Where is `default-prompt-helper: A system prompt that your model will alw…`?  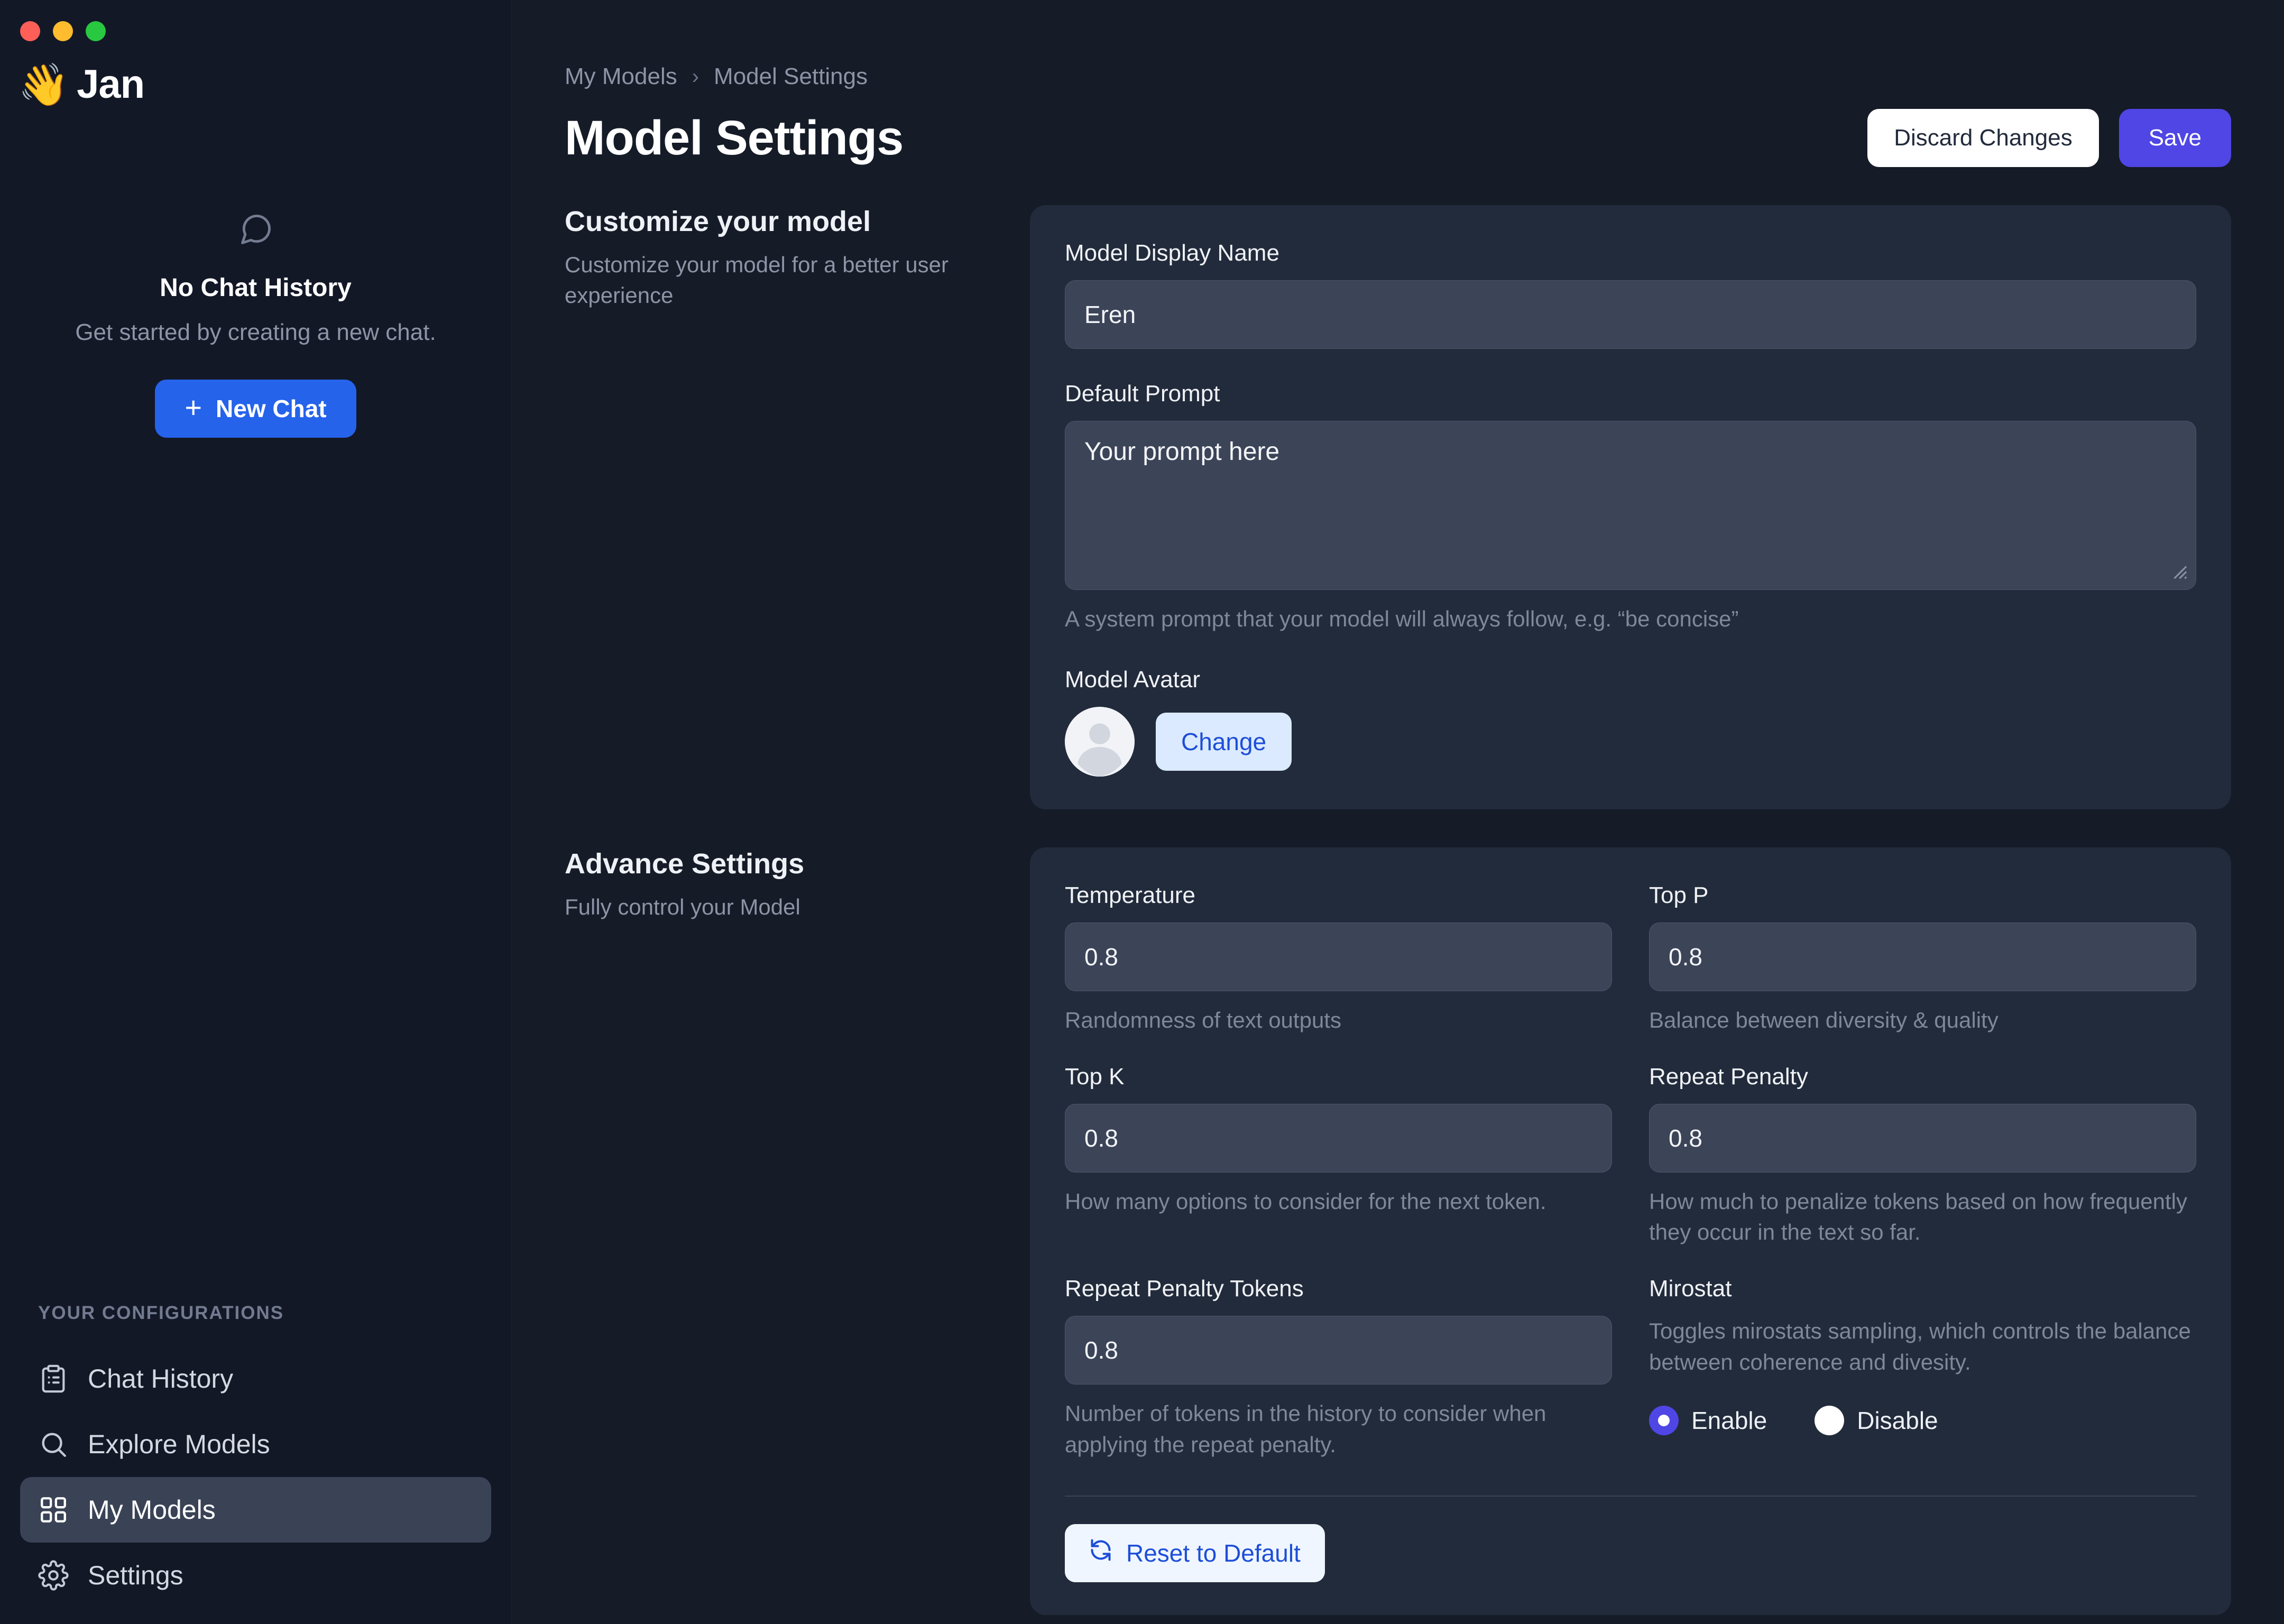
default-prompt-helper: A system prompt that your model will alw… is located at coordinates (1402, 618).